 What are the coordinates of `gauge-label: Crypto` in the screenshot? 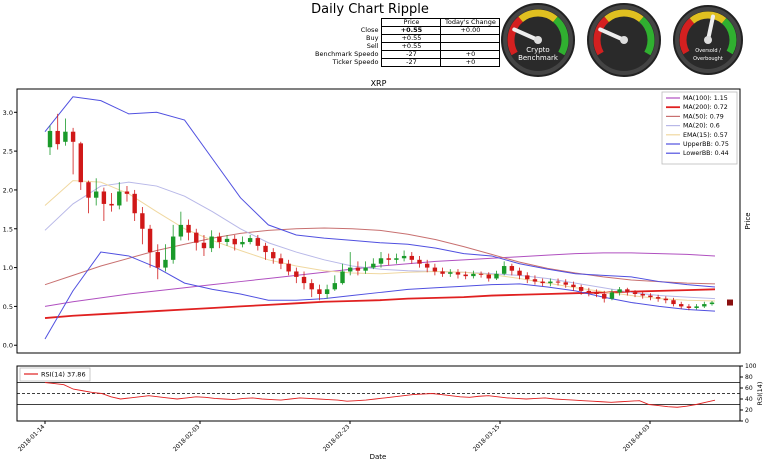 It's located at (537, 50).